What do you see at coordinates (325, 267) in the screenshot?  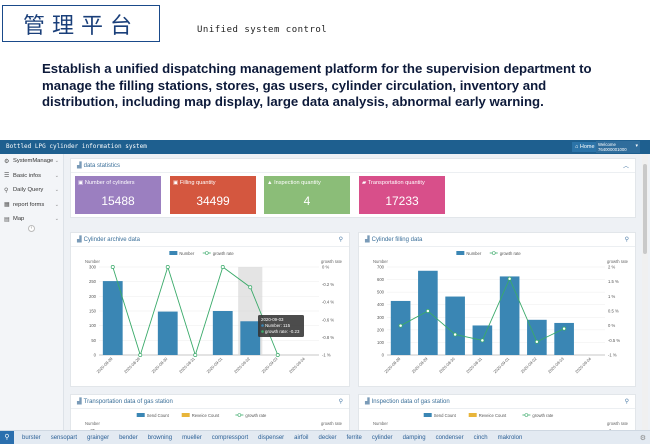 I see `y-tick-label: 0 %` at bounding box center [325, 267].